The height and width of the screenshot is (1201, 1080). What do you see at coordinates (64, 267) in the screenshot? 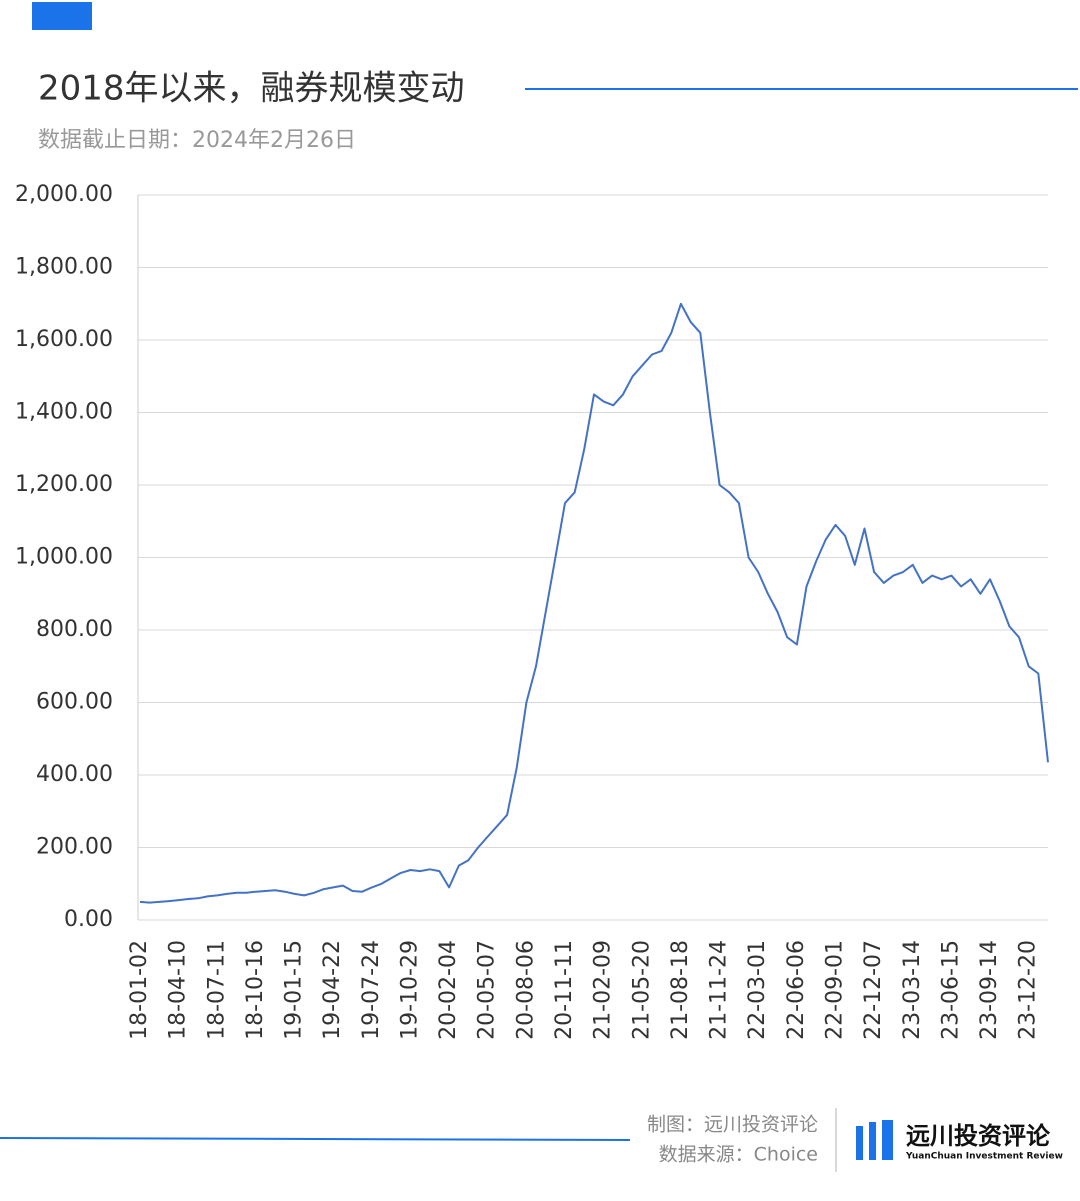
I see `y-tick-label: 1,800.00` at bounding box center [64, 267].